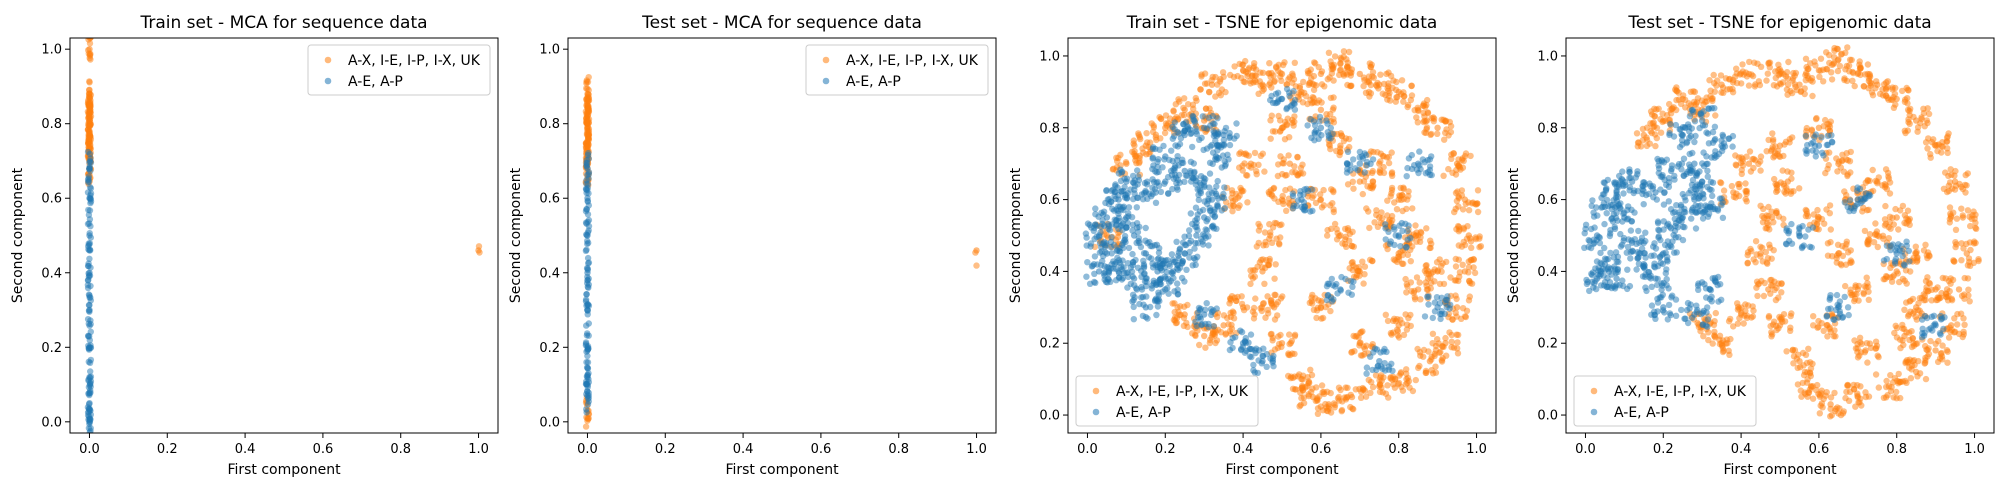 This screenshot has height=500, width=2000. Describe the element at coordinates (1096, 391) in the screenshot. I see `legend-marker` at that location.